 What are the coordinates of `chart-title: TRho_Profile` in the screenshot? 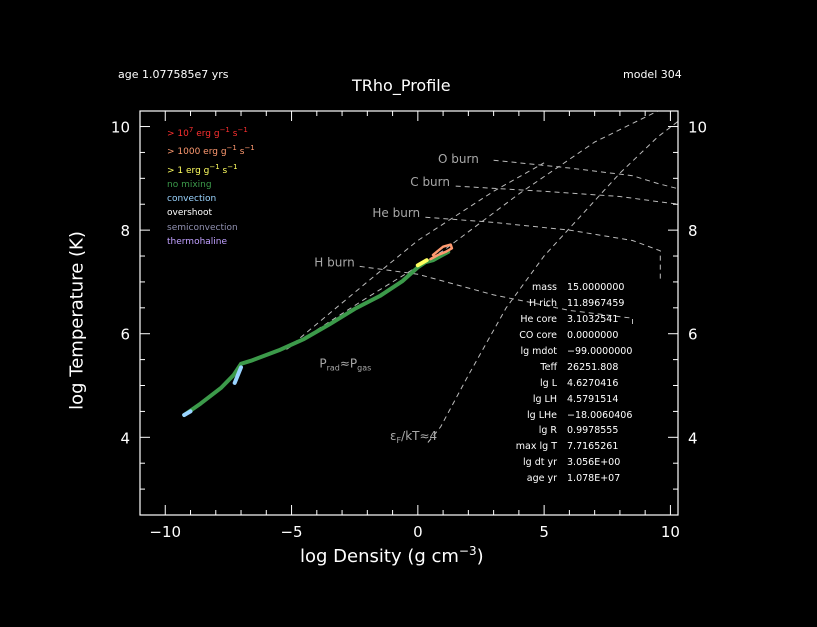 It's located at (401, 85).